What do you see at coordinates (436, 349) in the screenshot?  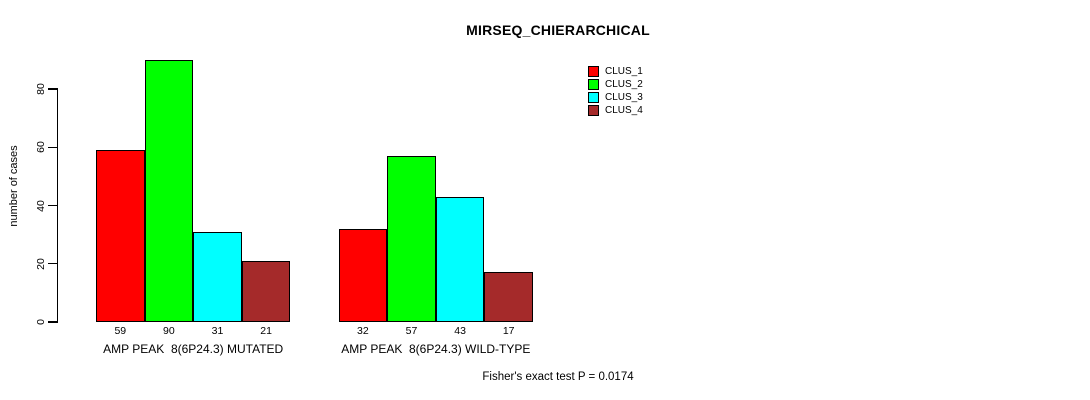 I see `x-category-label: AMP PEAK 8(6P24.3) WILD-TYPE` at bounding box center [436, 349].